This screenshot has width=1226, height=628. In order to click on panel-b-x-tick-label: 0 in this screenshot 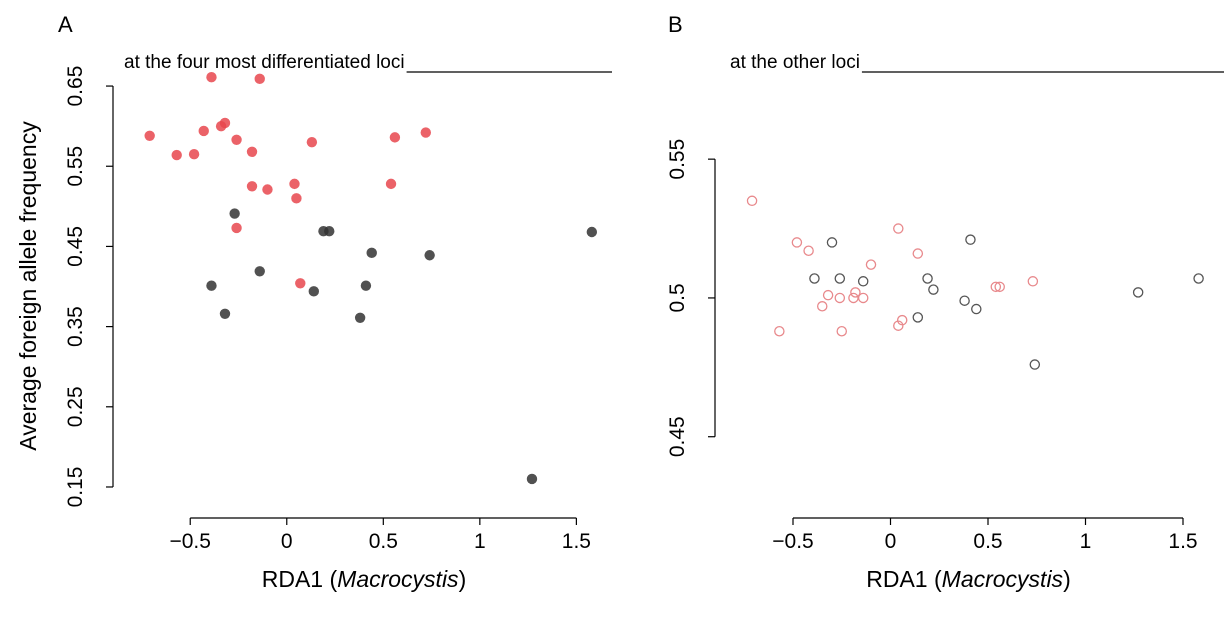, I will do `click(891, 541)`.